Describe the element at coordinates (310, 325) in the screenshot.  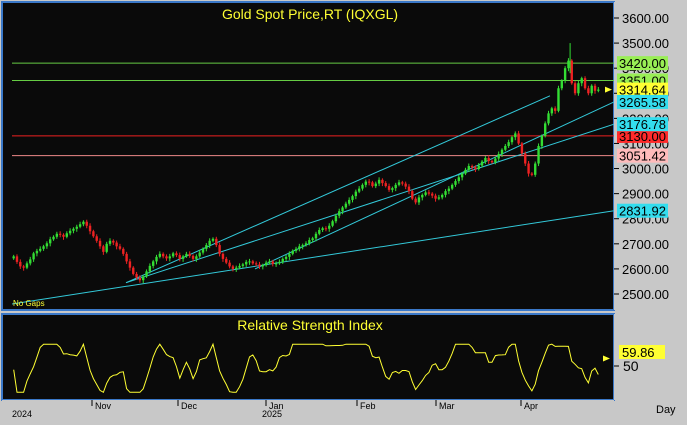
I see `rsi-panel-title: Relative Strength Index` at that location.